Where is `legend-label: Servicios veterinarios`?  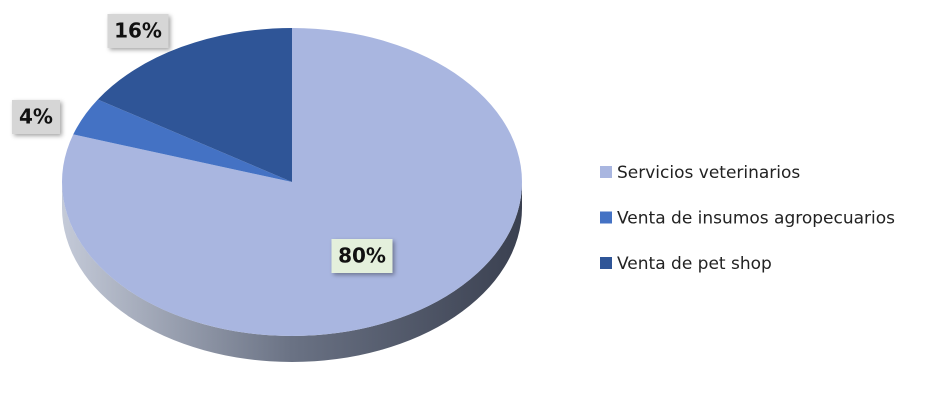 legend-label: Servicios veterinarios is located at coordinates (708, 173).